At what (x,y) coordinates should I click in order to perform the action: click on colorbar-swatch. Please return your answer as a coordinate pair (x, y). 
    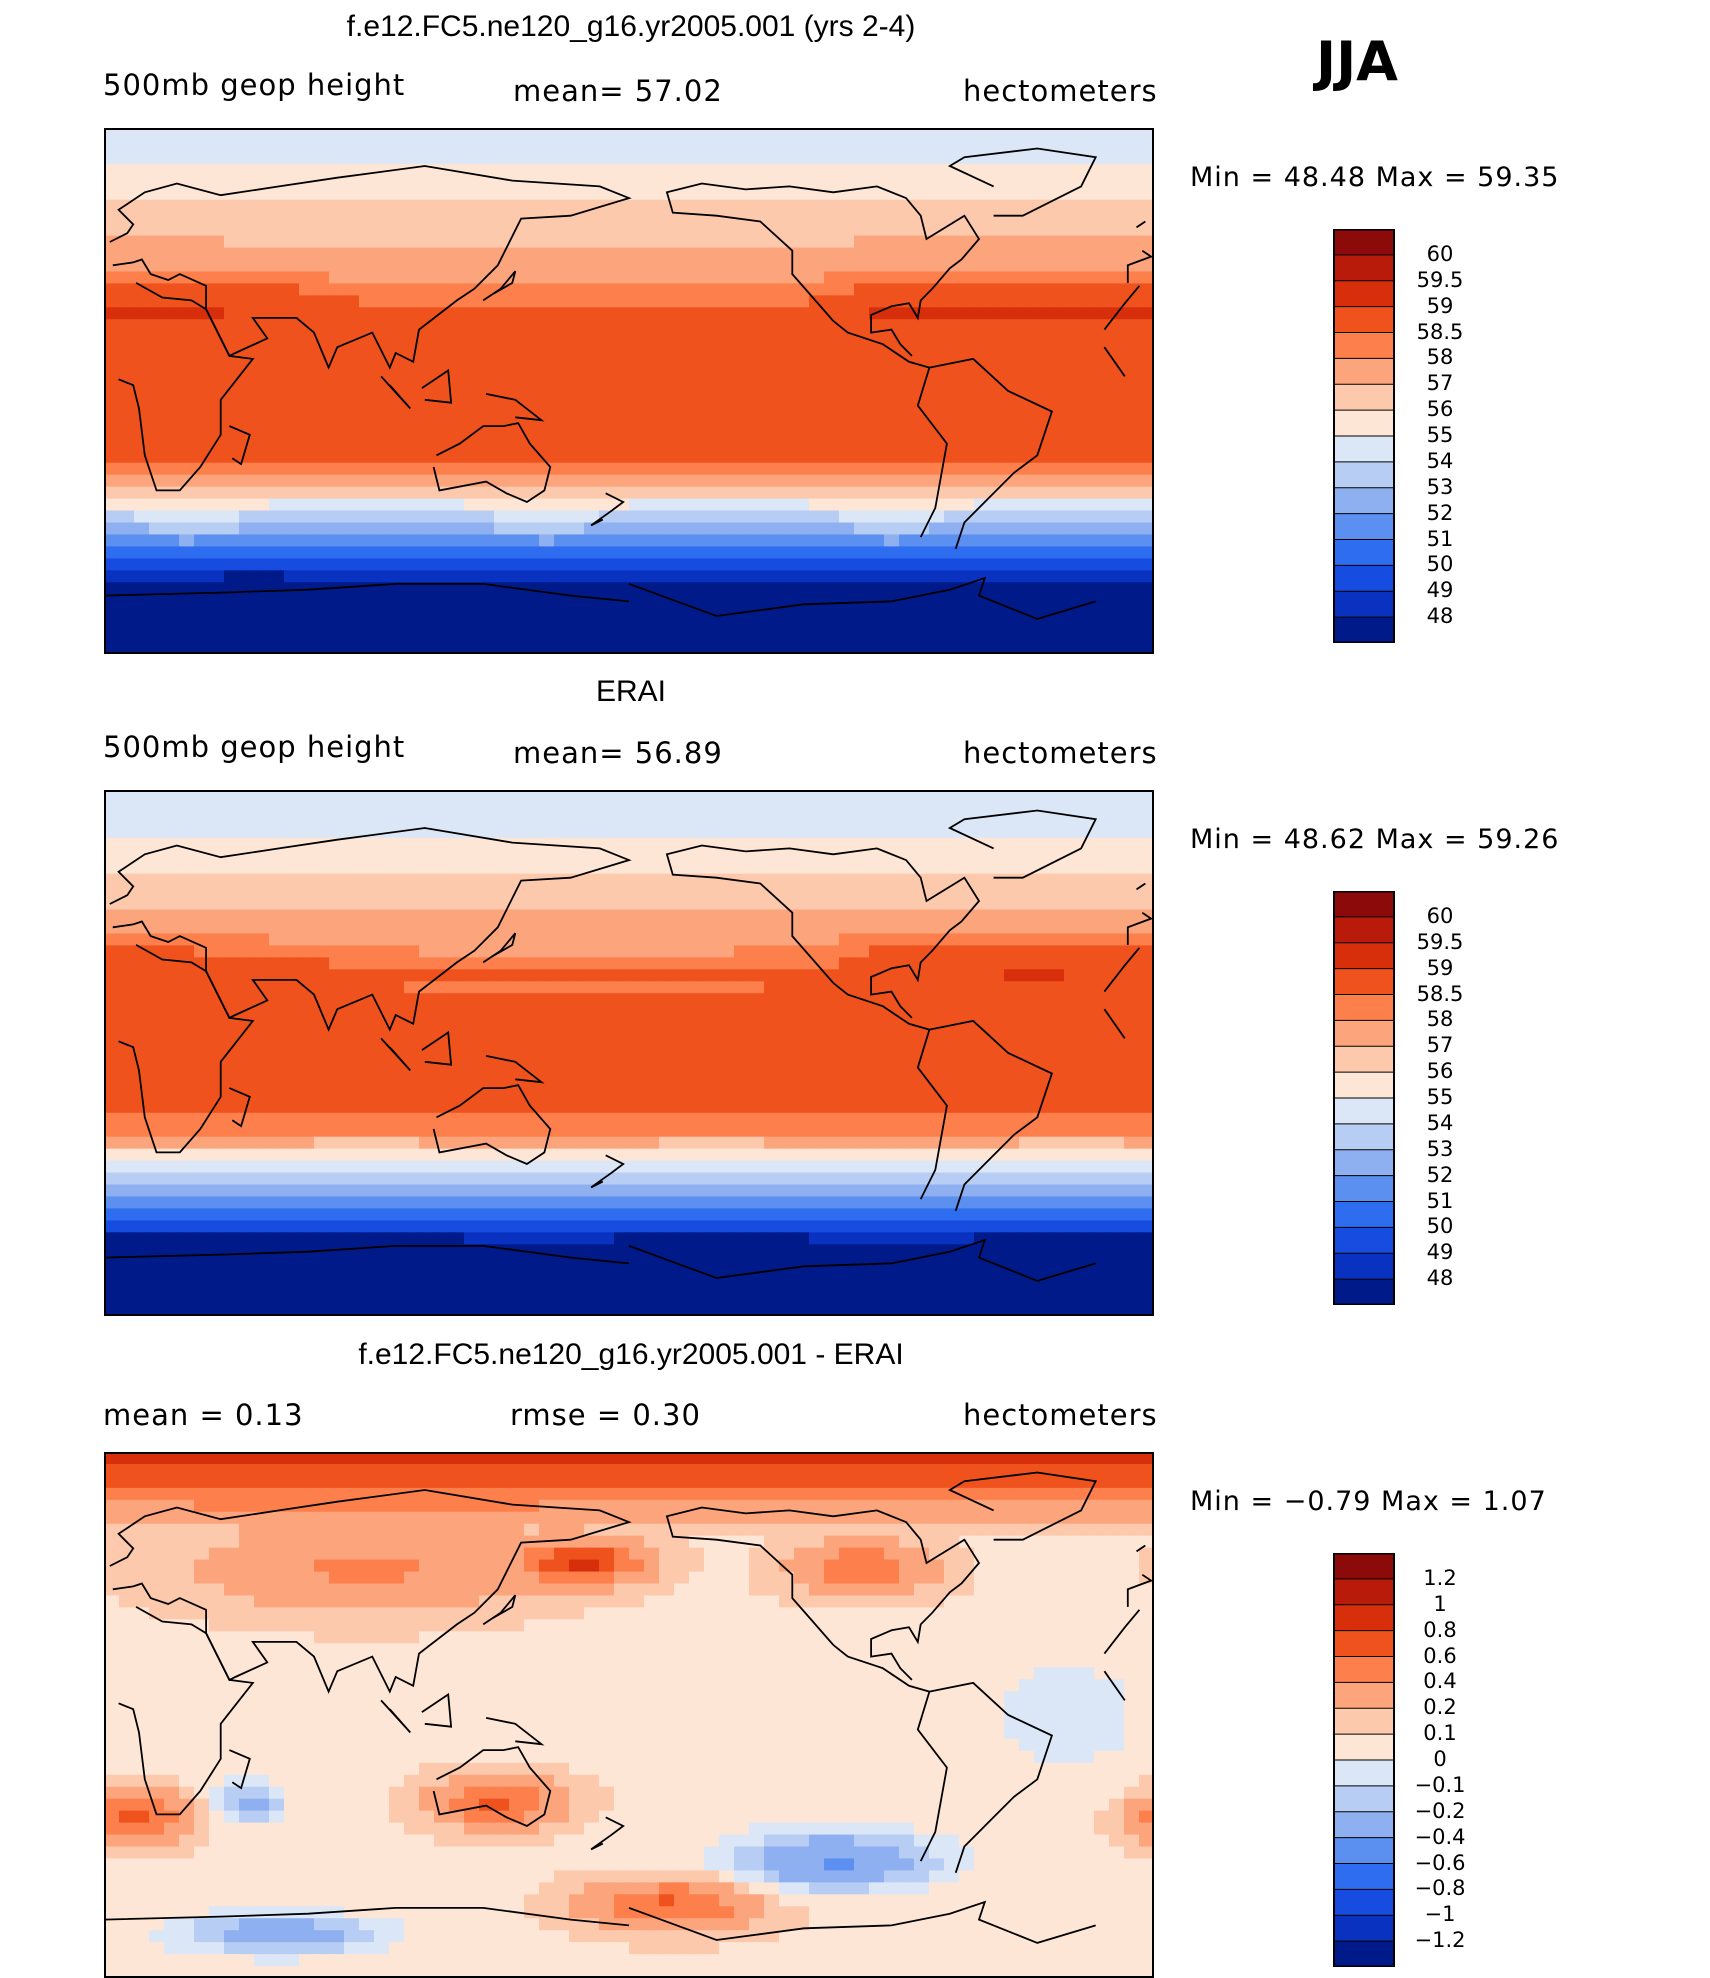
    Looking at the image, I should click on (1364, 501).